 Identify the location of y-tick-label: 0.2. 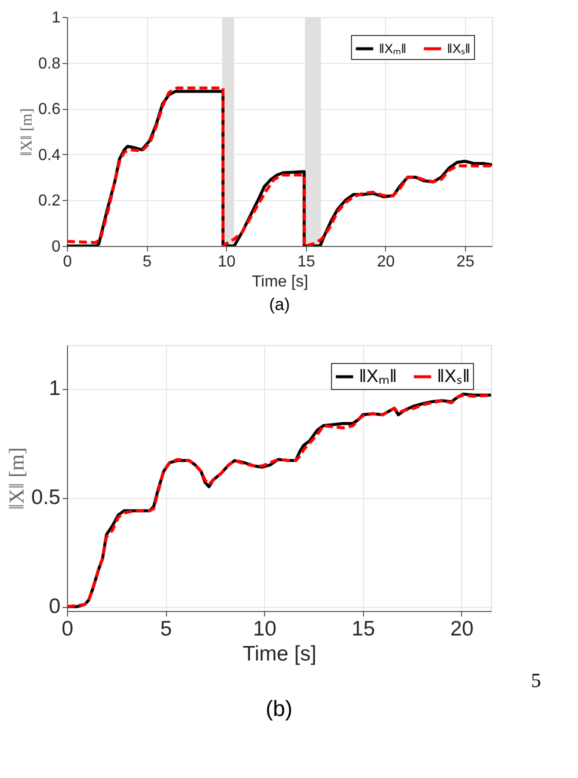
(49, 201).